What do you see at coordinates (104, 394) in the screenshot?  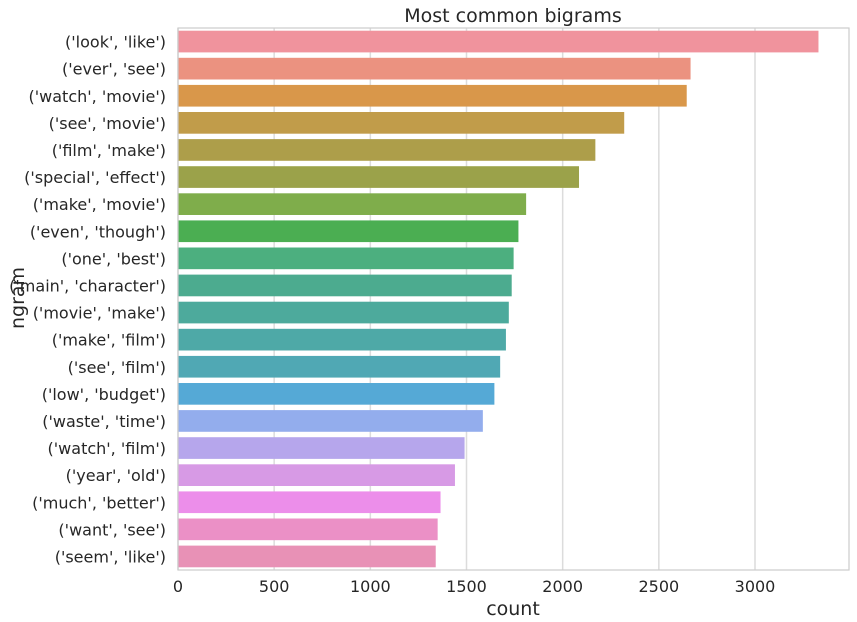 I see `y-tick-label: ('low', 'budget')` at bounding box center [104, 394].